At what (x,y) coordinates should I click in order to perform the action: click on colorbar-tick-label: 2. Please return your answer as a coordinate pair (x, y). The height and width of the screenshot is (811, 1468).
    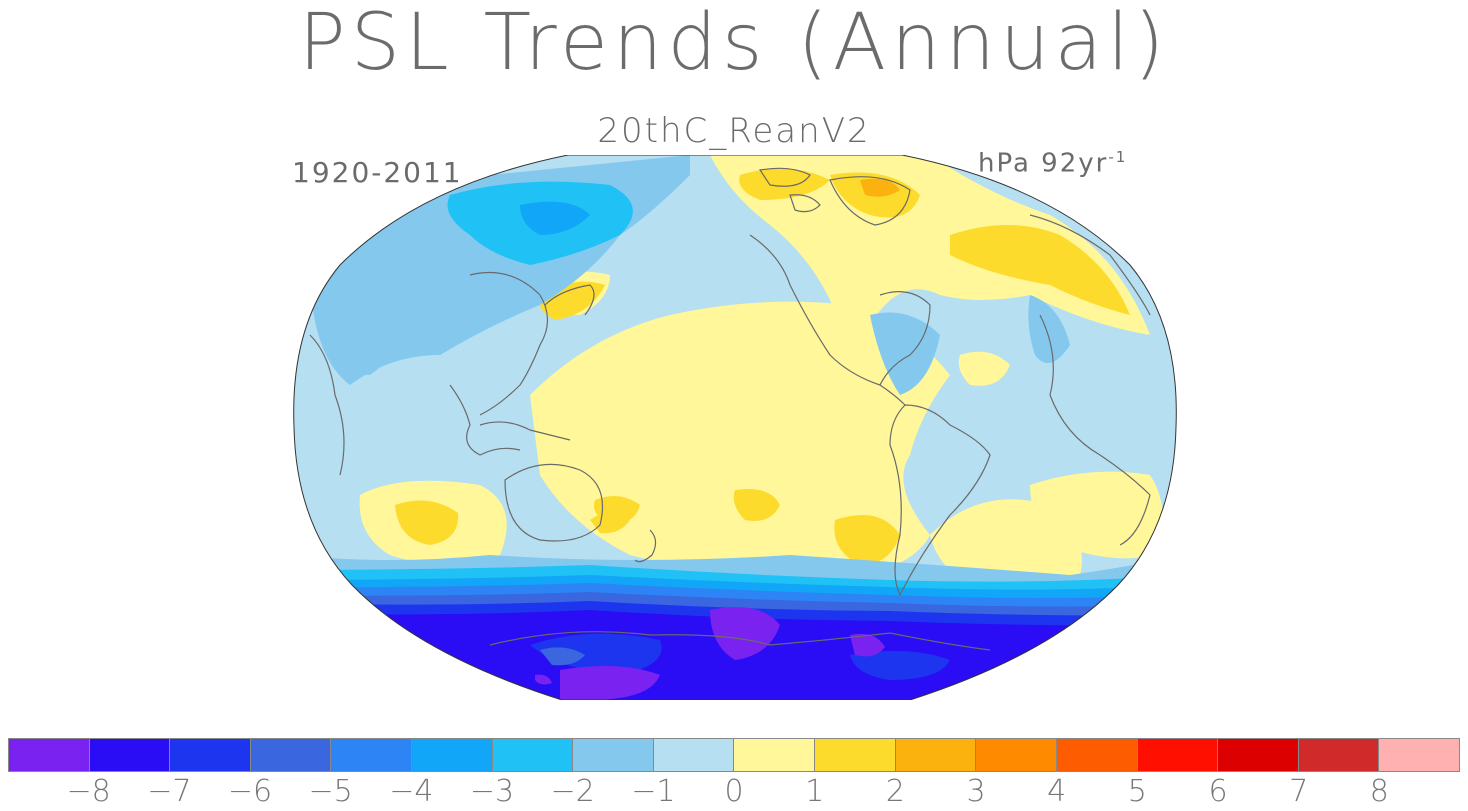
    Looking at the image, I should click on (895, 791).